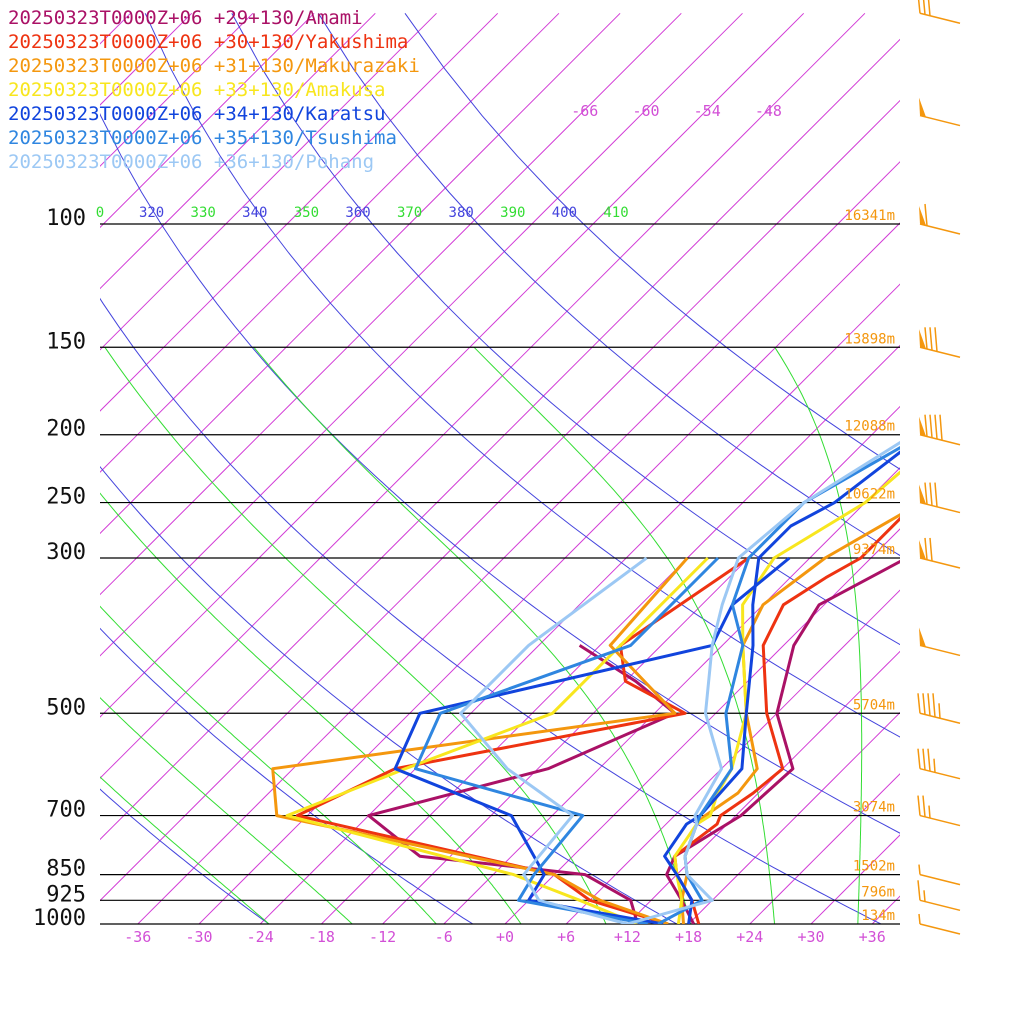 Image resolution: width=1024 pixels, height=1024 pixels. Describe the element at coordinates (939, 467) in the screenshot. I see `wind-barbs` at that location.